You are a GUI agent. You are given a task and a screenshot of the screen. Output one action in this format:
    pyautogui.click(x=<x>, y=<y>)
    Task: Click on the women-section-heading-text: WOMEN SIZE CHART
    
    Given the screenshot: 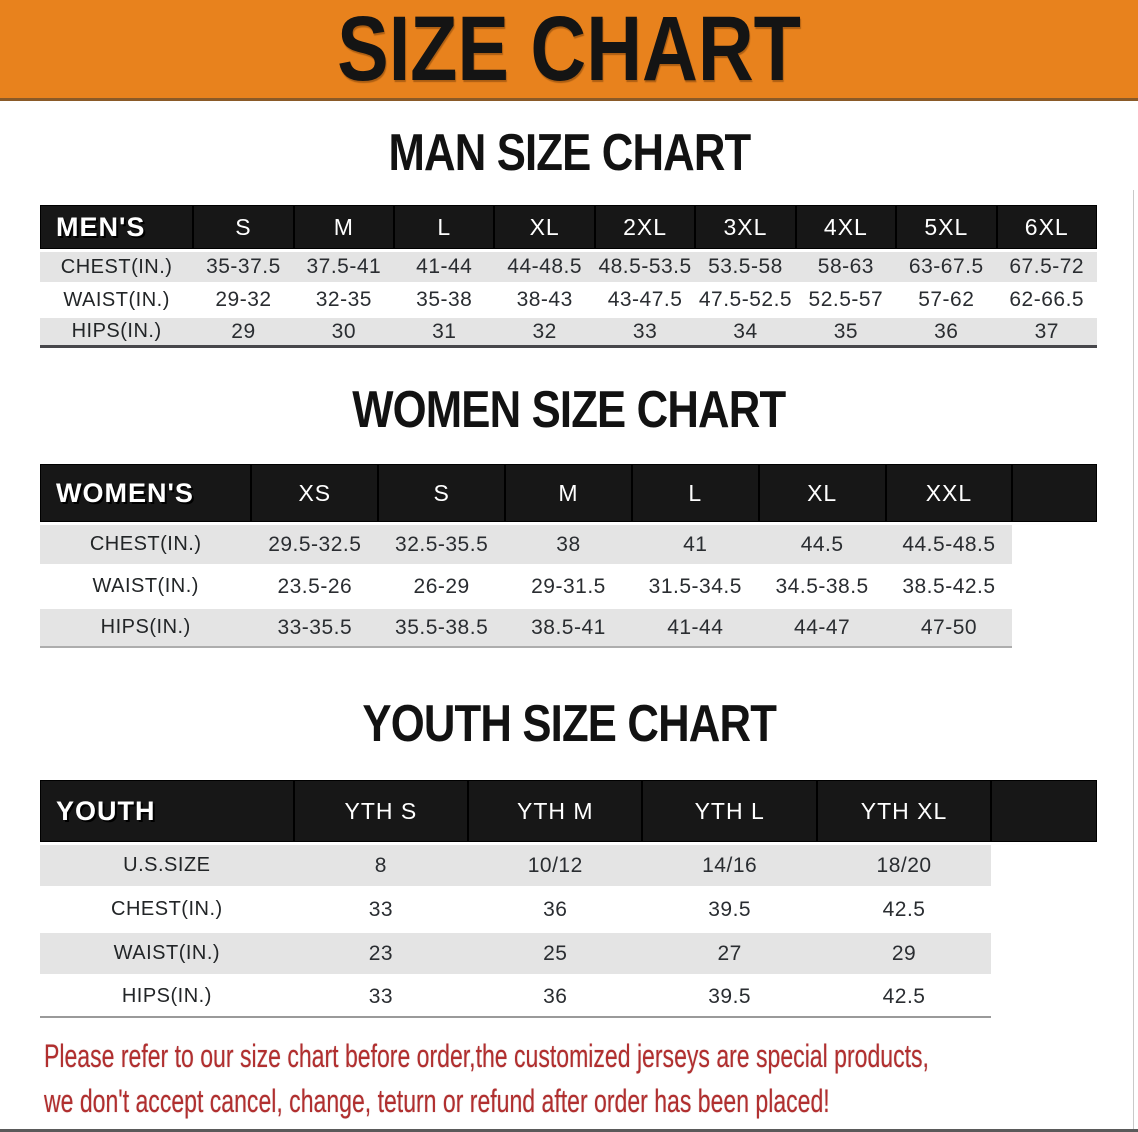 What is the action you would take?
    pyautogui.click(x=569, y=410)
    